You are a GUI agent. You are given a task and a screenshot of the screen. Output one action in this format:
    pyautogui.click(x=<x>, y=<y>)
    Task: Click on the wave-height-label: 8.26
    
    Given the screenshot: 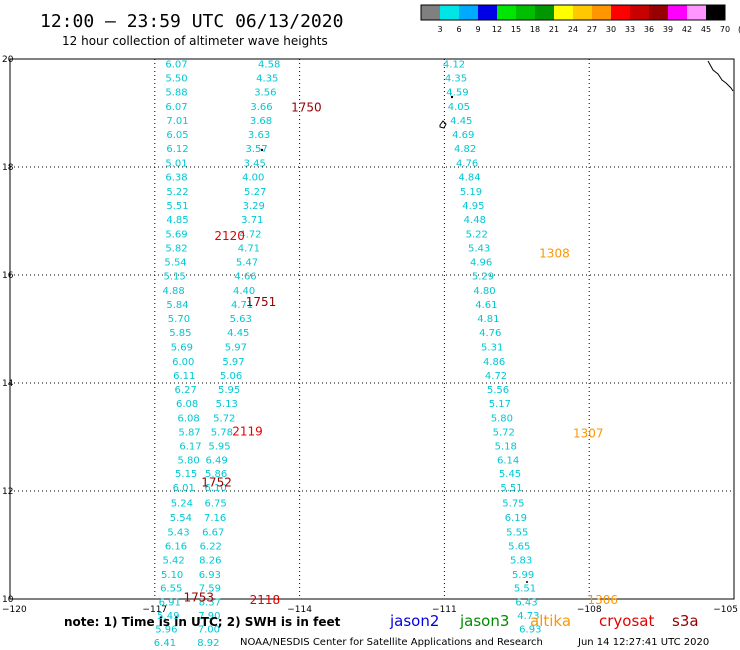 What is the action you would take?
    pyautogui.click(x=210, y=561)
    